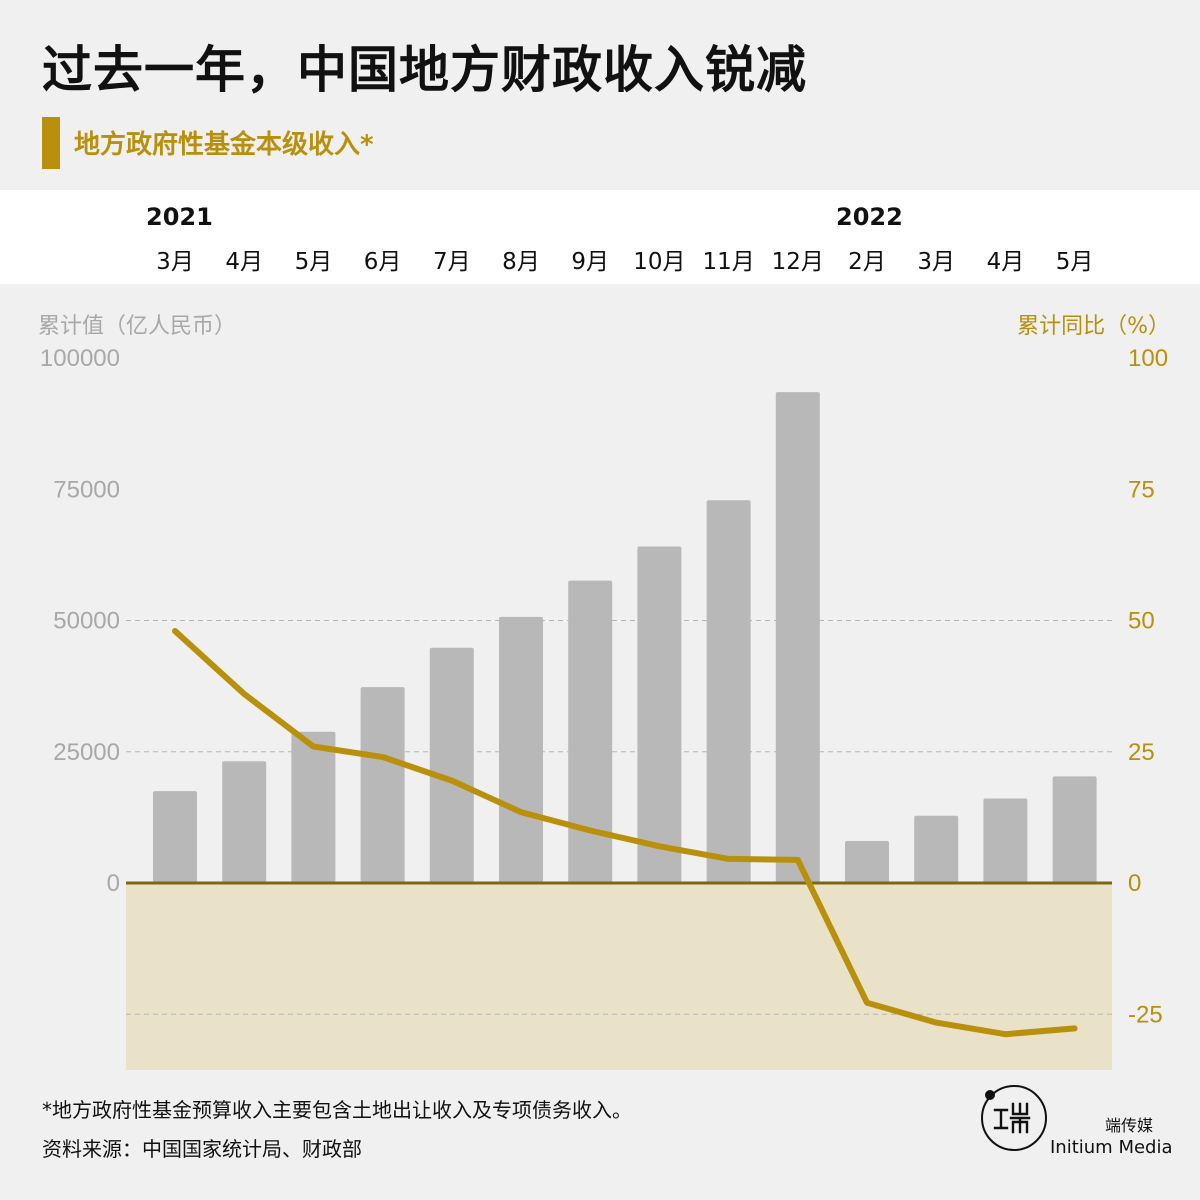  I want to click on subtitle-accent-bar, so click(51, 143).